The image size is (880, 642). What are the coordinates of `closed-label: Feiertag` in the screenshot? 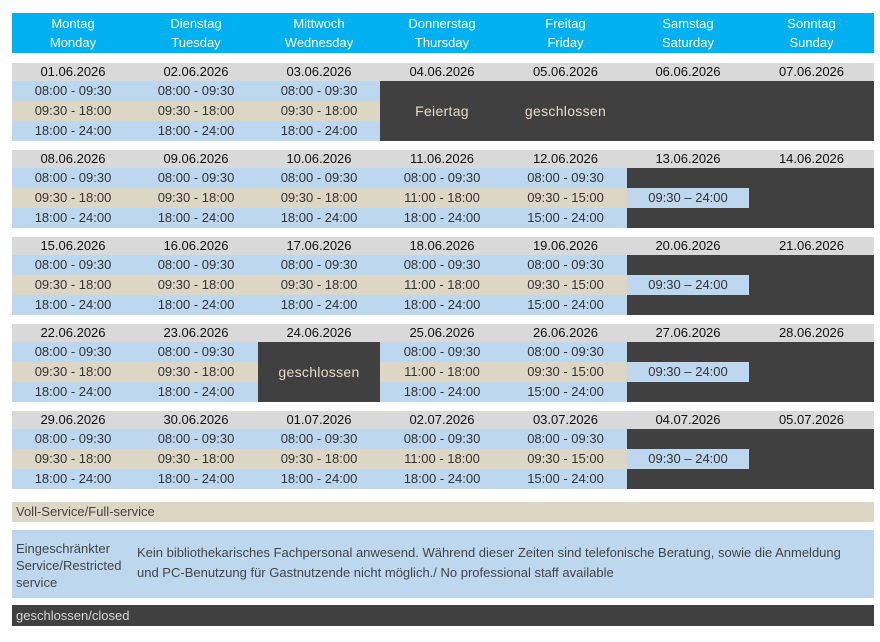 It's located at (442, 111).